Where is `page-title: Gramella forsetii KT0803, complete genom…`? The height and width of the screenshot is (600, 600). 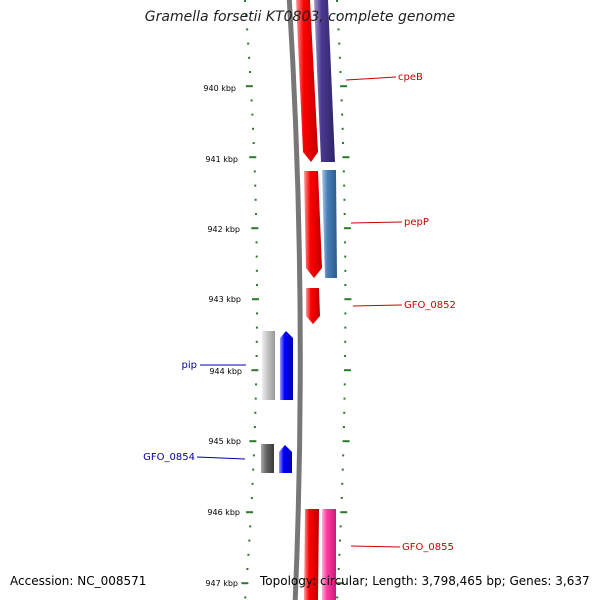
page-title: Gramella forsetii KT0803, complete genom… is located at coordinates (300, 17).